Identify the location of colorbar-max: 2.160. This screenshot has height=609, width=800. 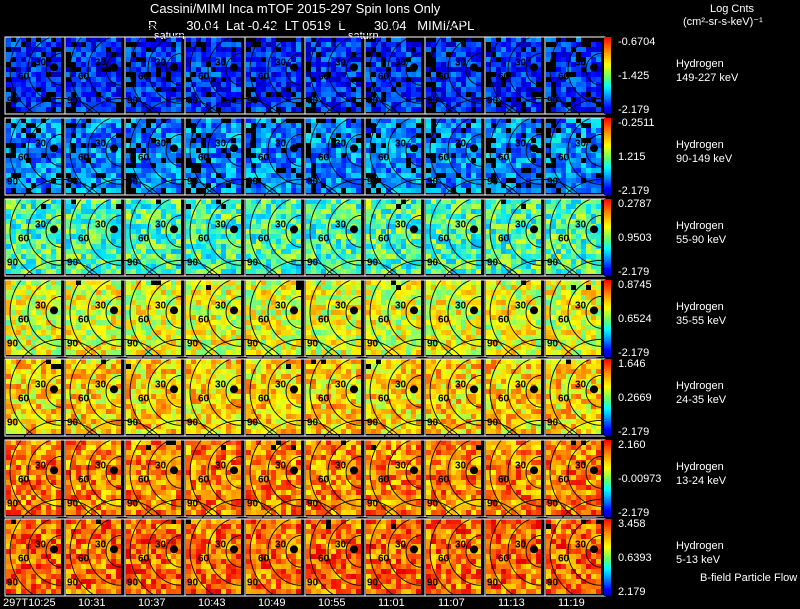
(632, 445).